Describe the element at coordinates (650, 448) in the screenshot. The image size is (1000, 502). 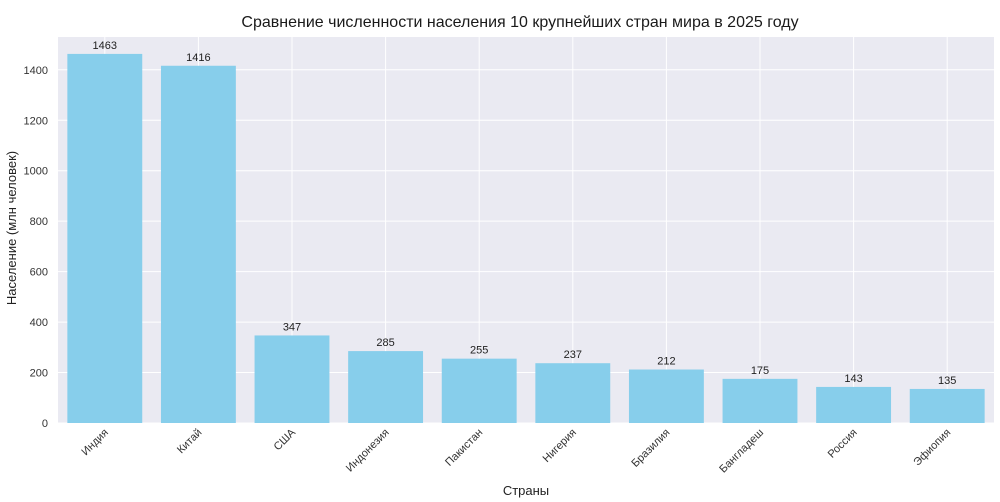
I see `x-tick-label: Бразилия` at that location.